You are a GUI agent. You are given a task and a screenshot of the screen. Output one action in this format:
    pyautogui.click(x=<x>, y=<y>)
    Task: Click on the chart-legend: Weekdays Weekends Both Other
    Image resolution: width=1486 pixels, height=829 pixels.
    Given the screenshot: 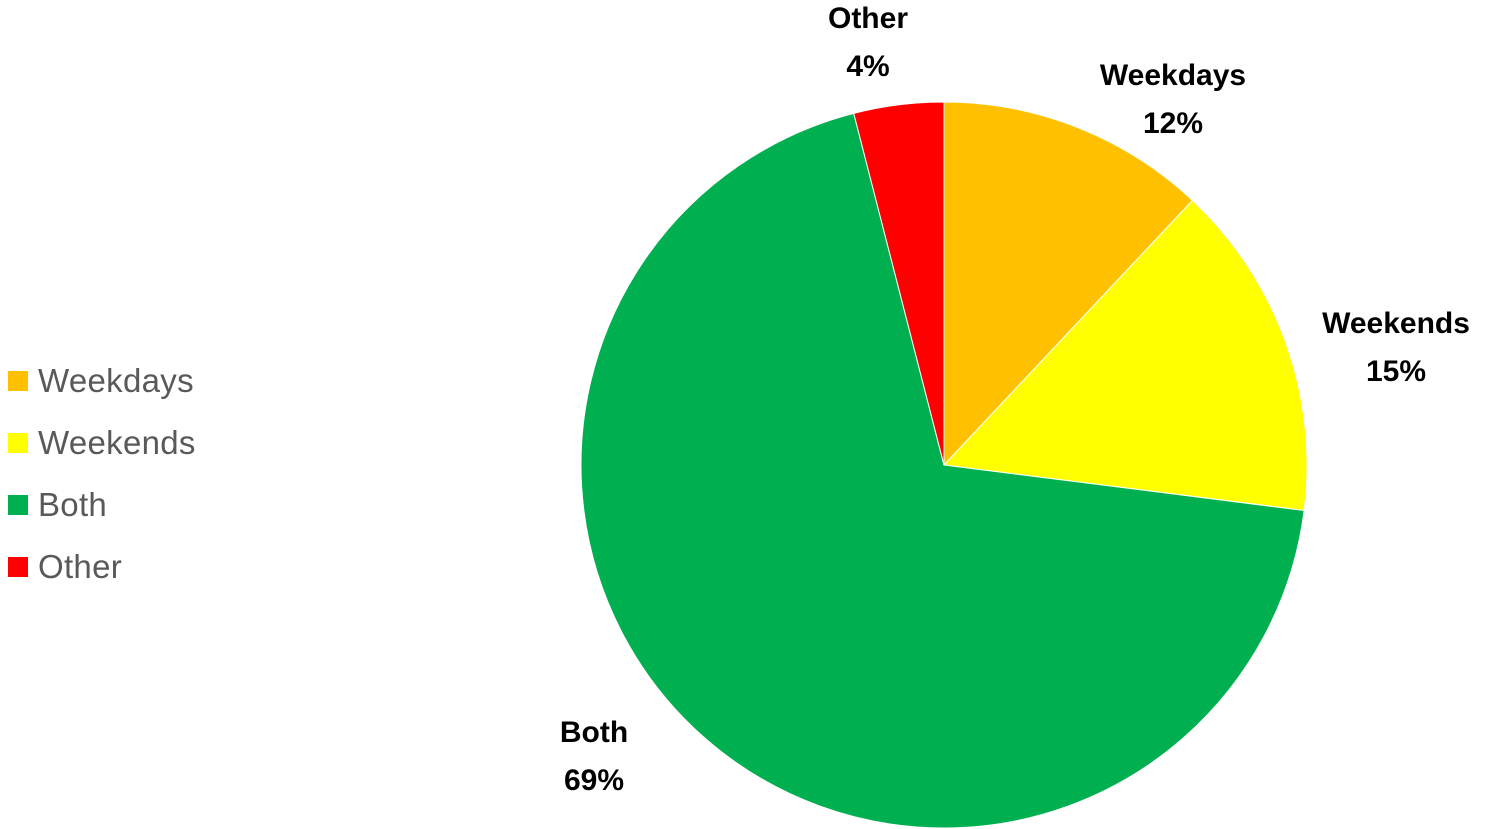 What is the action you would take?
    pyautogui.click(x=102, y=474)
    